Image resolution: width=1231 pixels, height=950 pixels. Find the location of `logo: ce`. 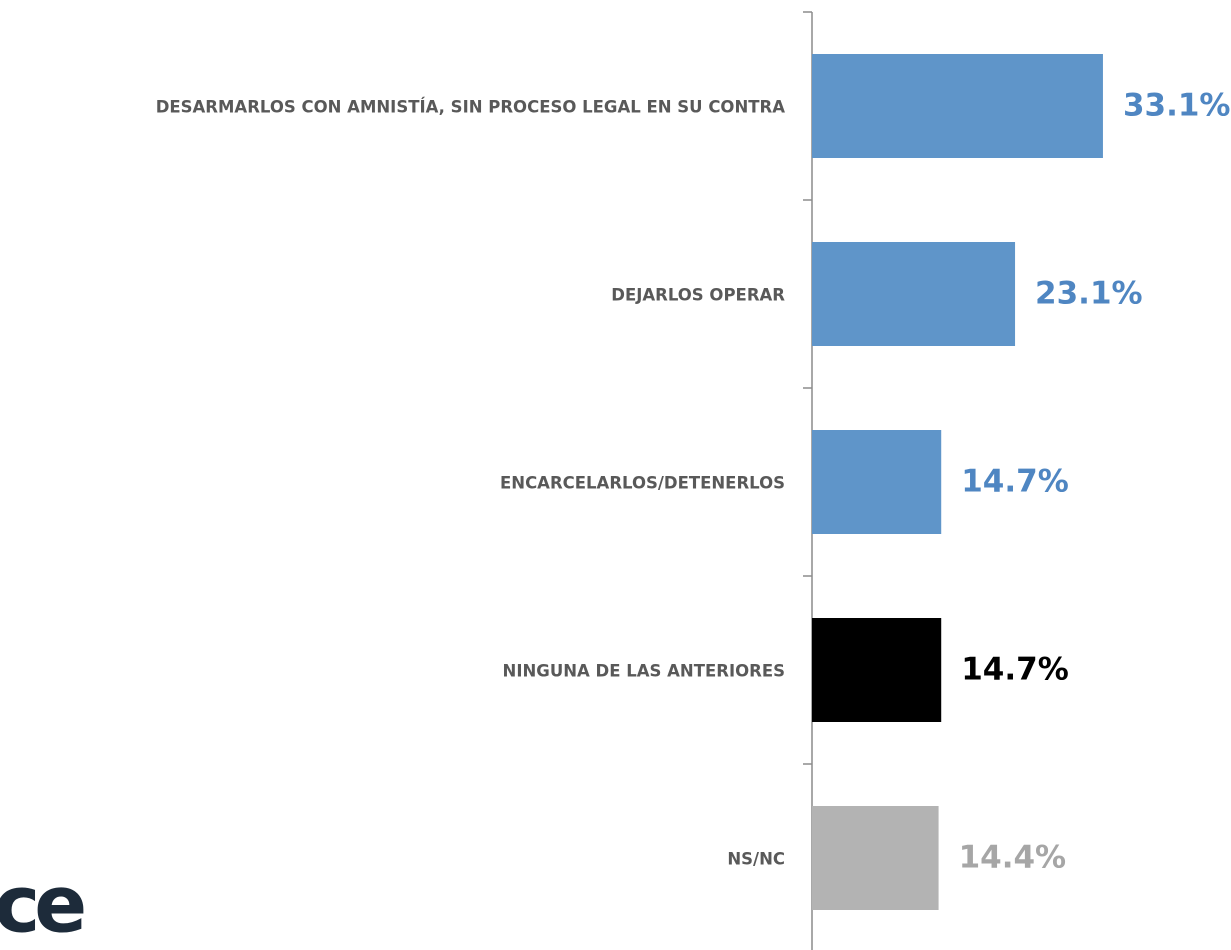

logo: ce is located at coordinates (42, 905).